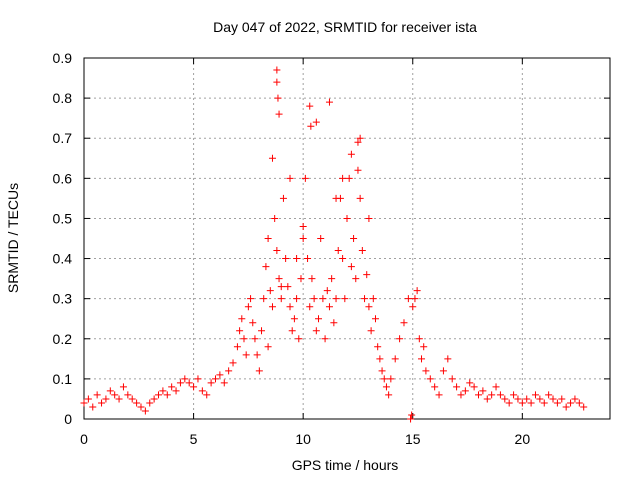  Describe the element at coordinates (63, 138) in the screenshot. I see `y-tick-label: 0.7` at that location.